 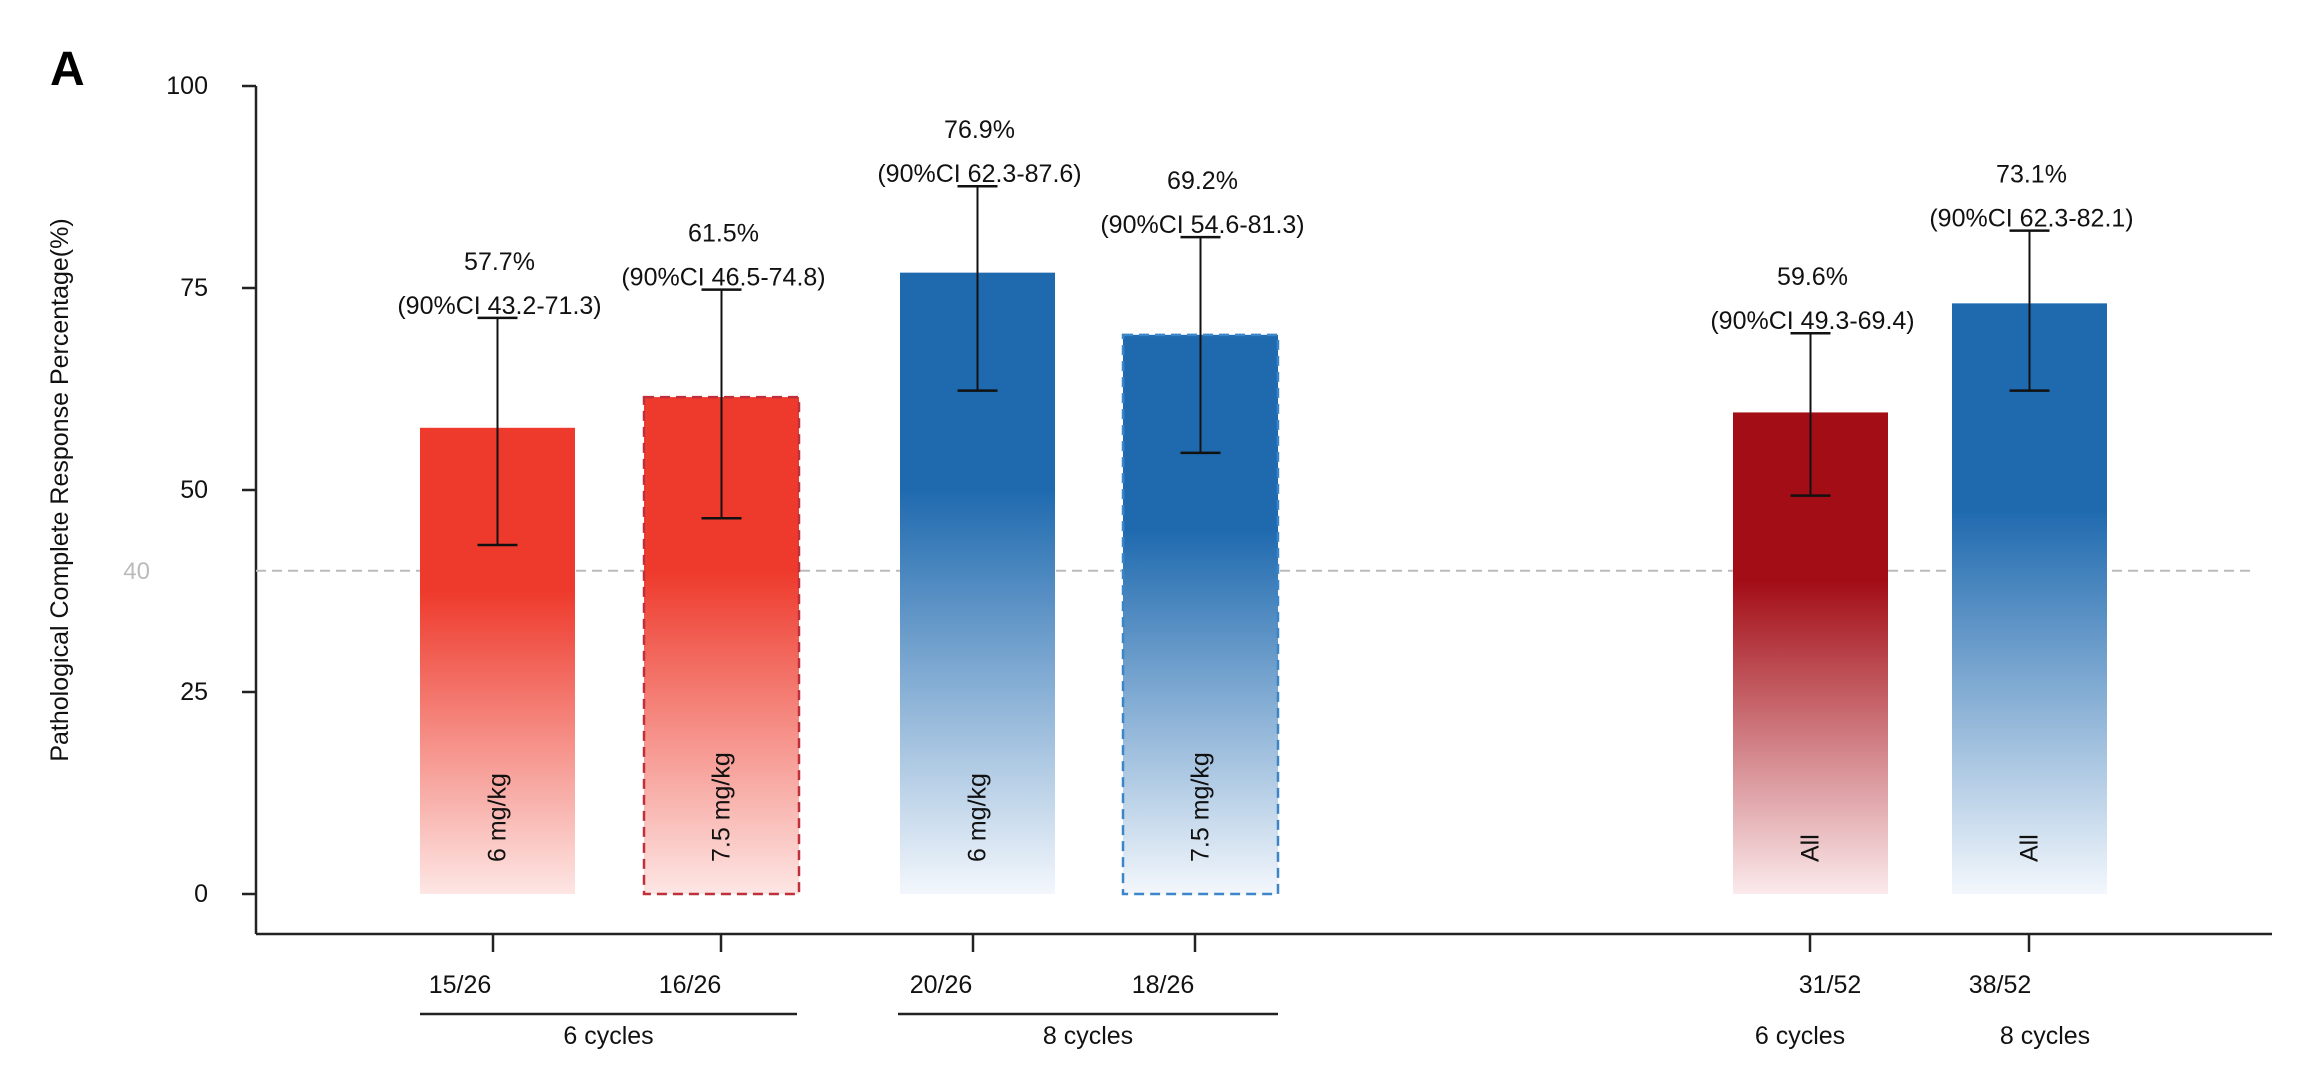 I want to click on value-label: 69.2%, so click(x=1202, y=181).